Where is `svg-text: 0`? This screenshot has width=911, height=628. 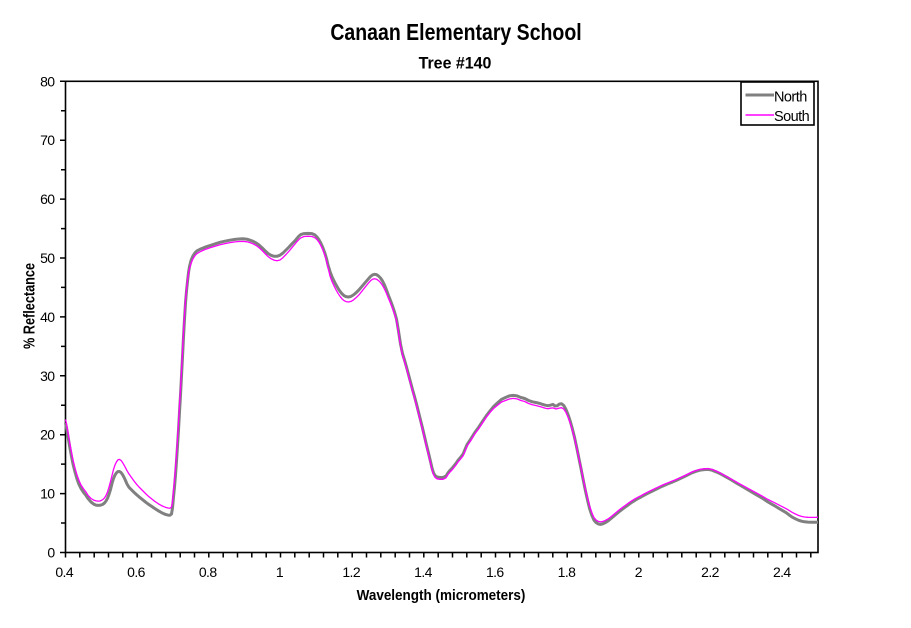
svg-text: 0 is located at coordinates (51, 553).